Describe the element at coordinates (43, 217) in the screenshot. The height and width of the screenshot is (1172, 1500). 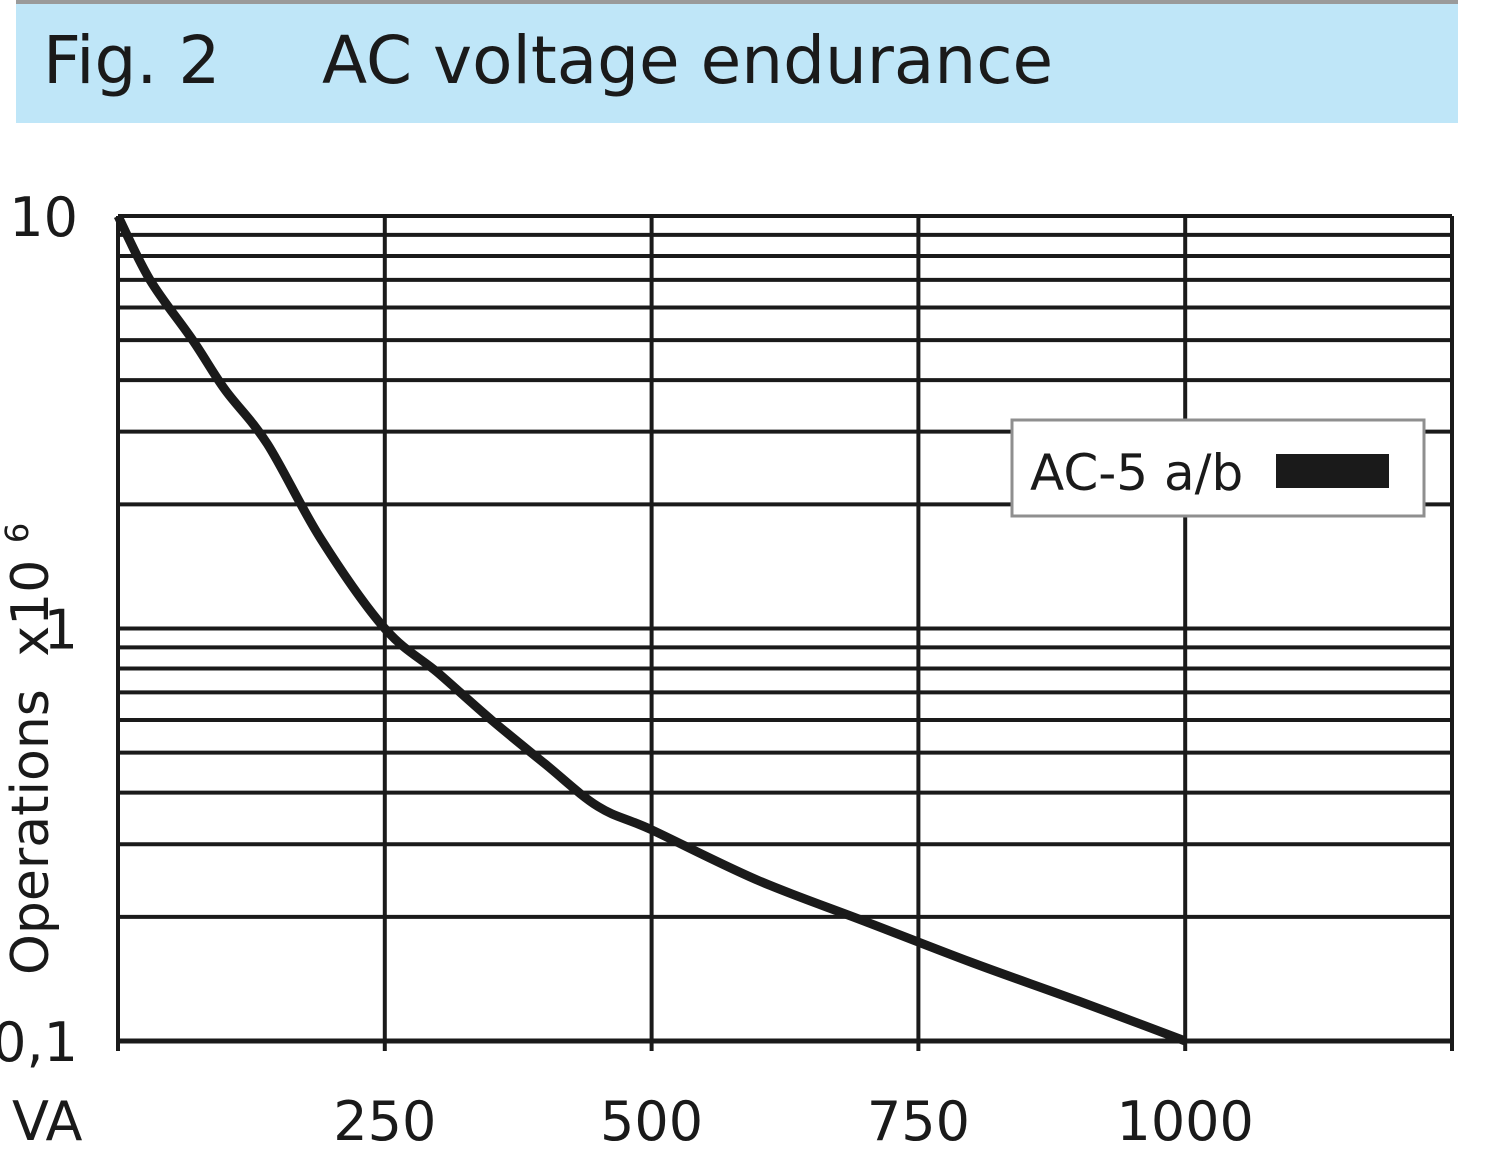
I see `y-tick-label: 10` at that location.